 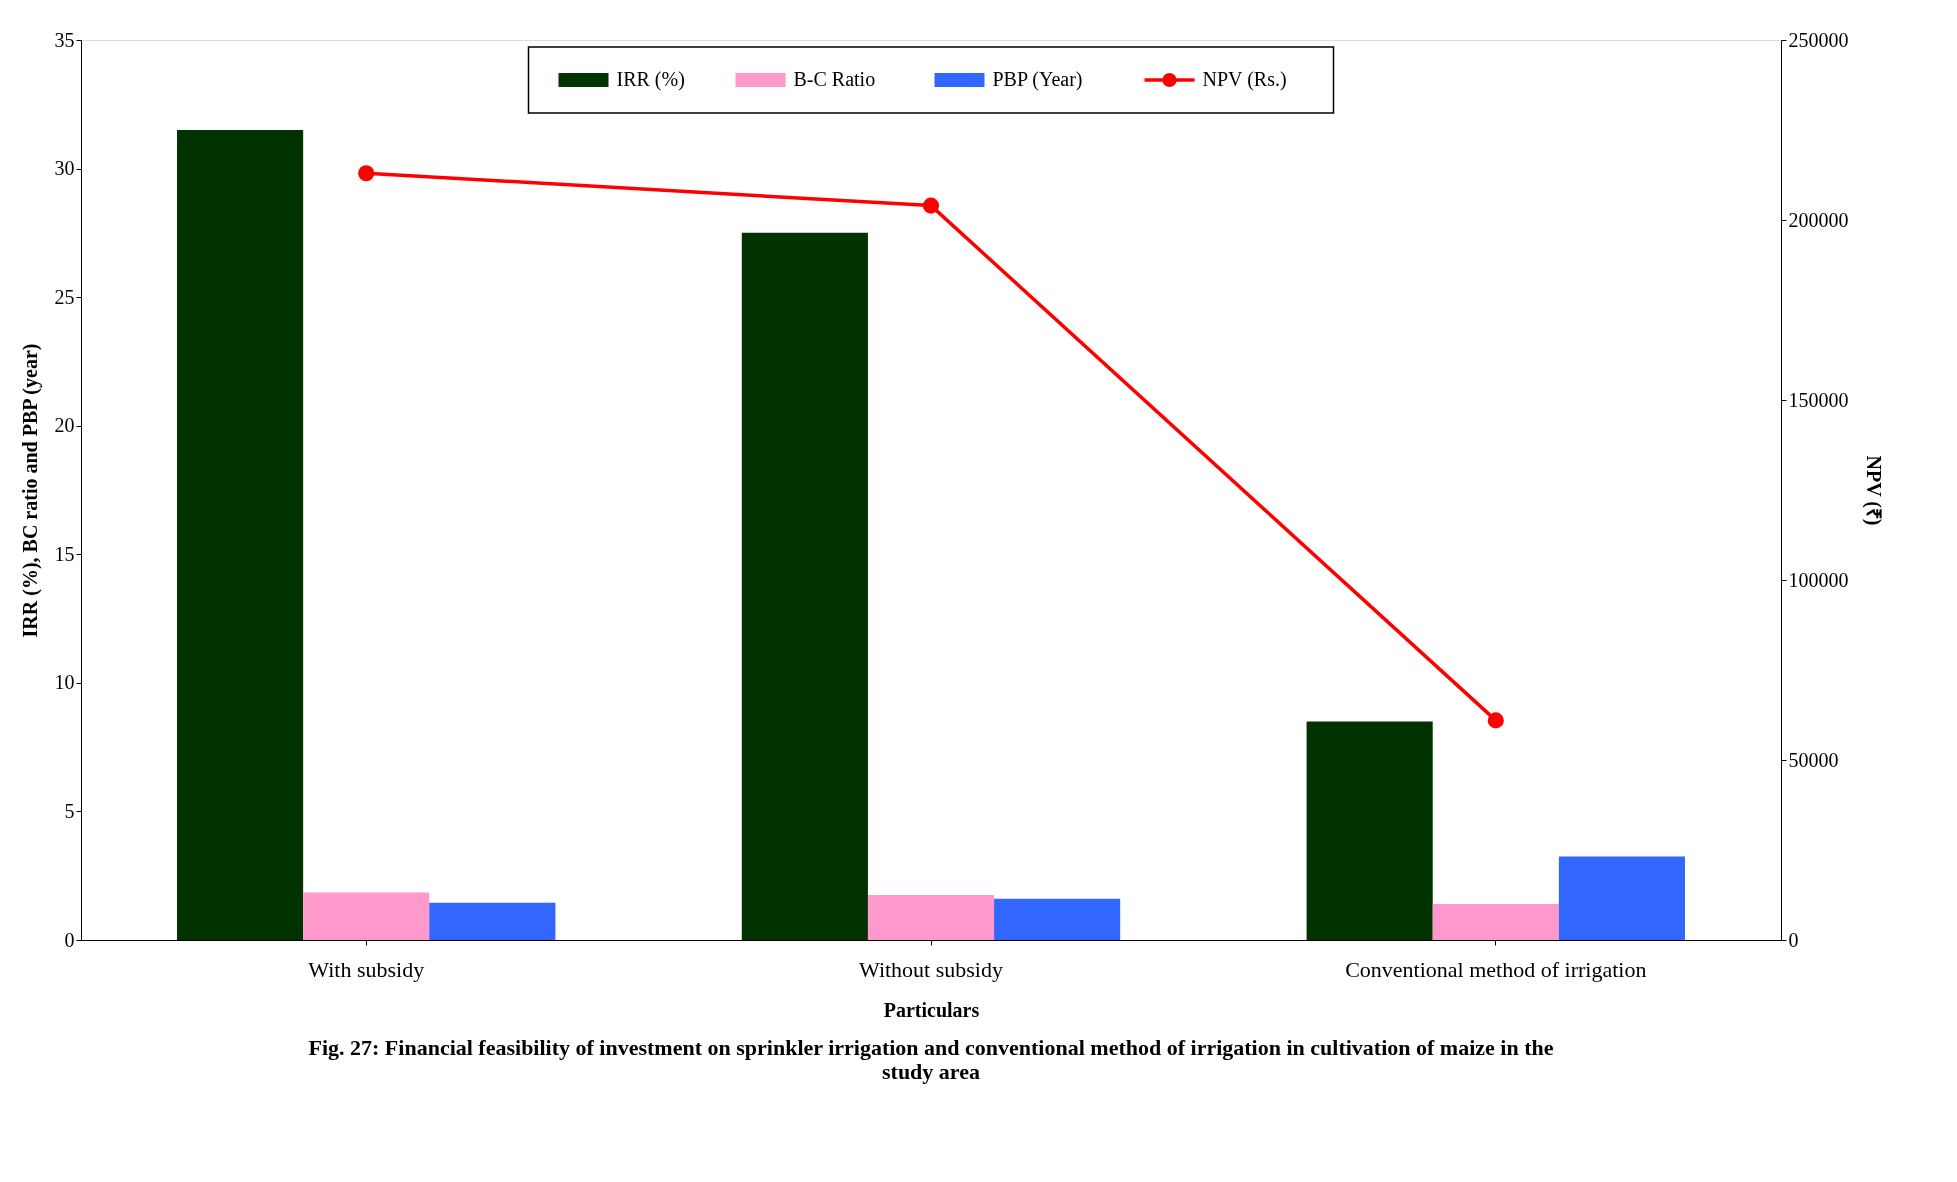 What do you see at coordinates (1873, 490) in the screenshot?
I see `y2-axis-title: NPV (₹)` at bounding box center [1873, 490].